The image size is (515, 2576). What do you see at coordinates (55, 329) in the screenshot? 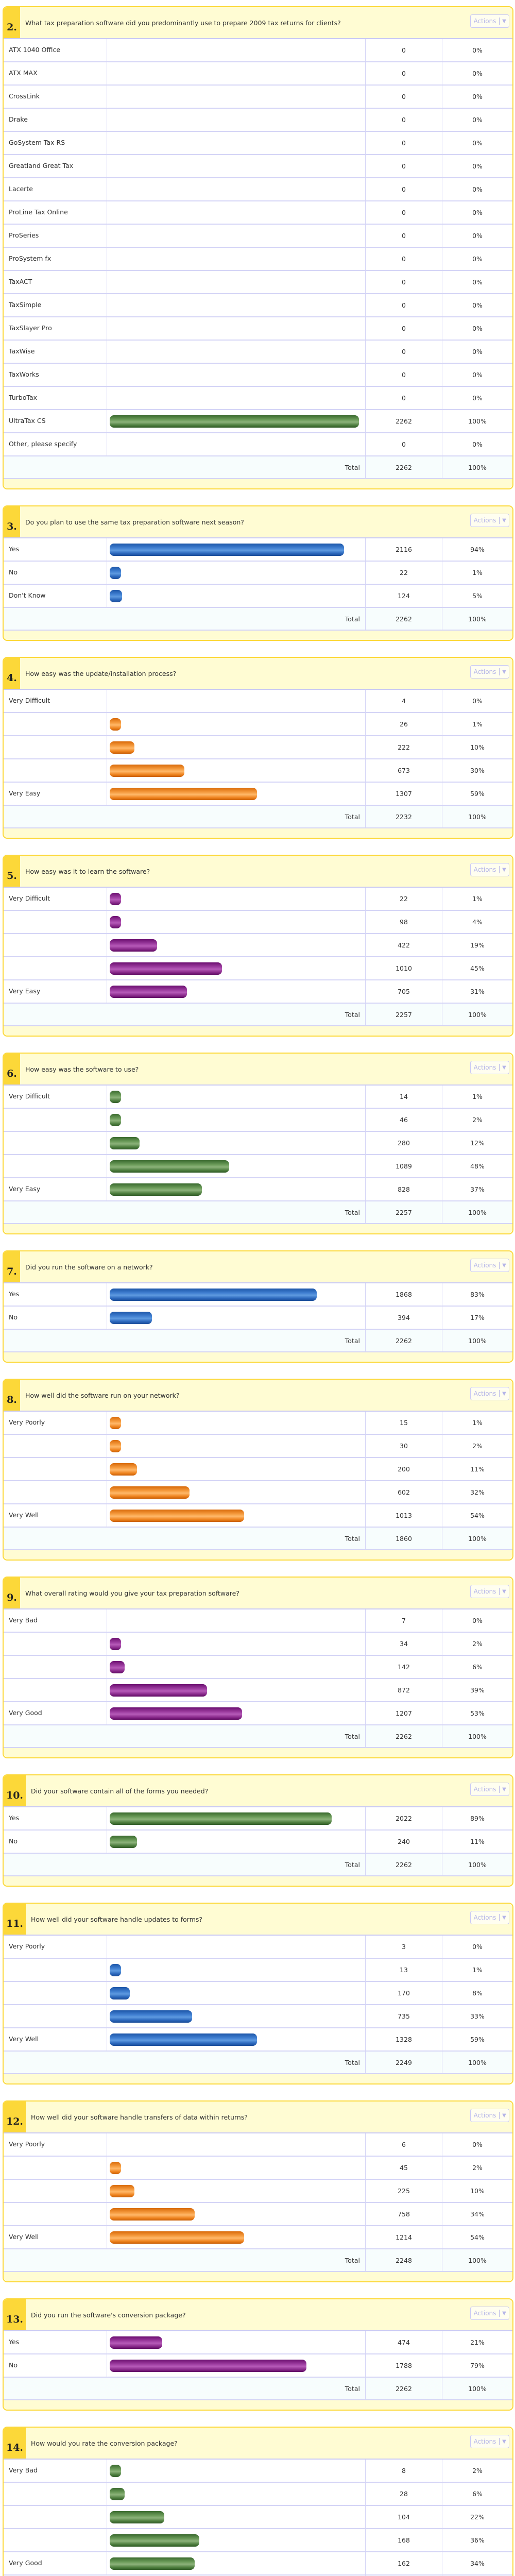
I see `answer-label-cell: TaxSlayer Pro` at bounding box center [55, 329].